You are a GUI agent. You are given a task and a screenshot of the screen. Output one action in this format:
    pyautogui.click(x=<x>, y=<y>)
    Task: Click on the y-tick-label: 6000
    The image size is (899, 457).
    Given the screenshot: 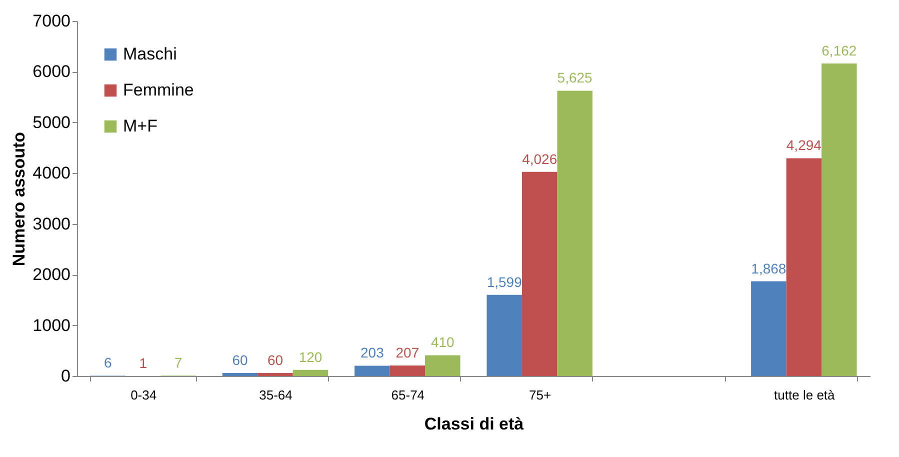 What is the action you would take?
    pyautogui.click(x=51, y=72)
    